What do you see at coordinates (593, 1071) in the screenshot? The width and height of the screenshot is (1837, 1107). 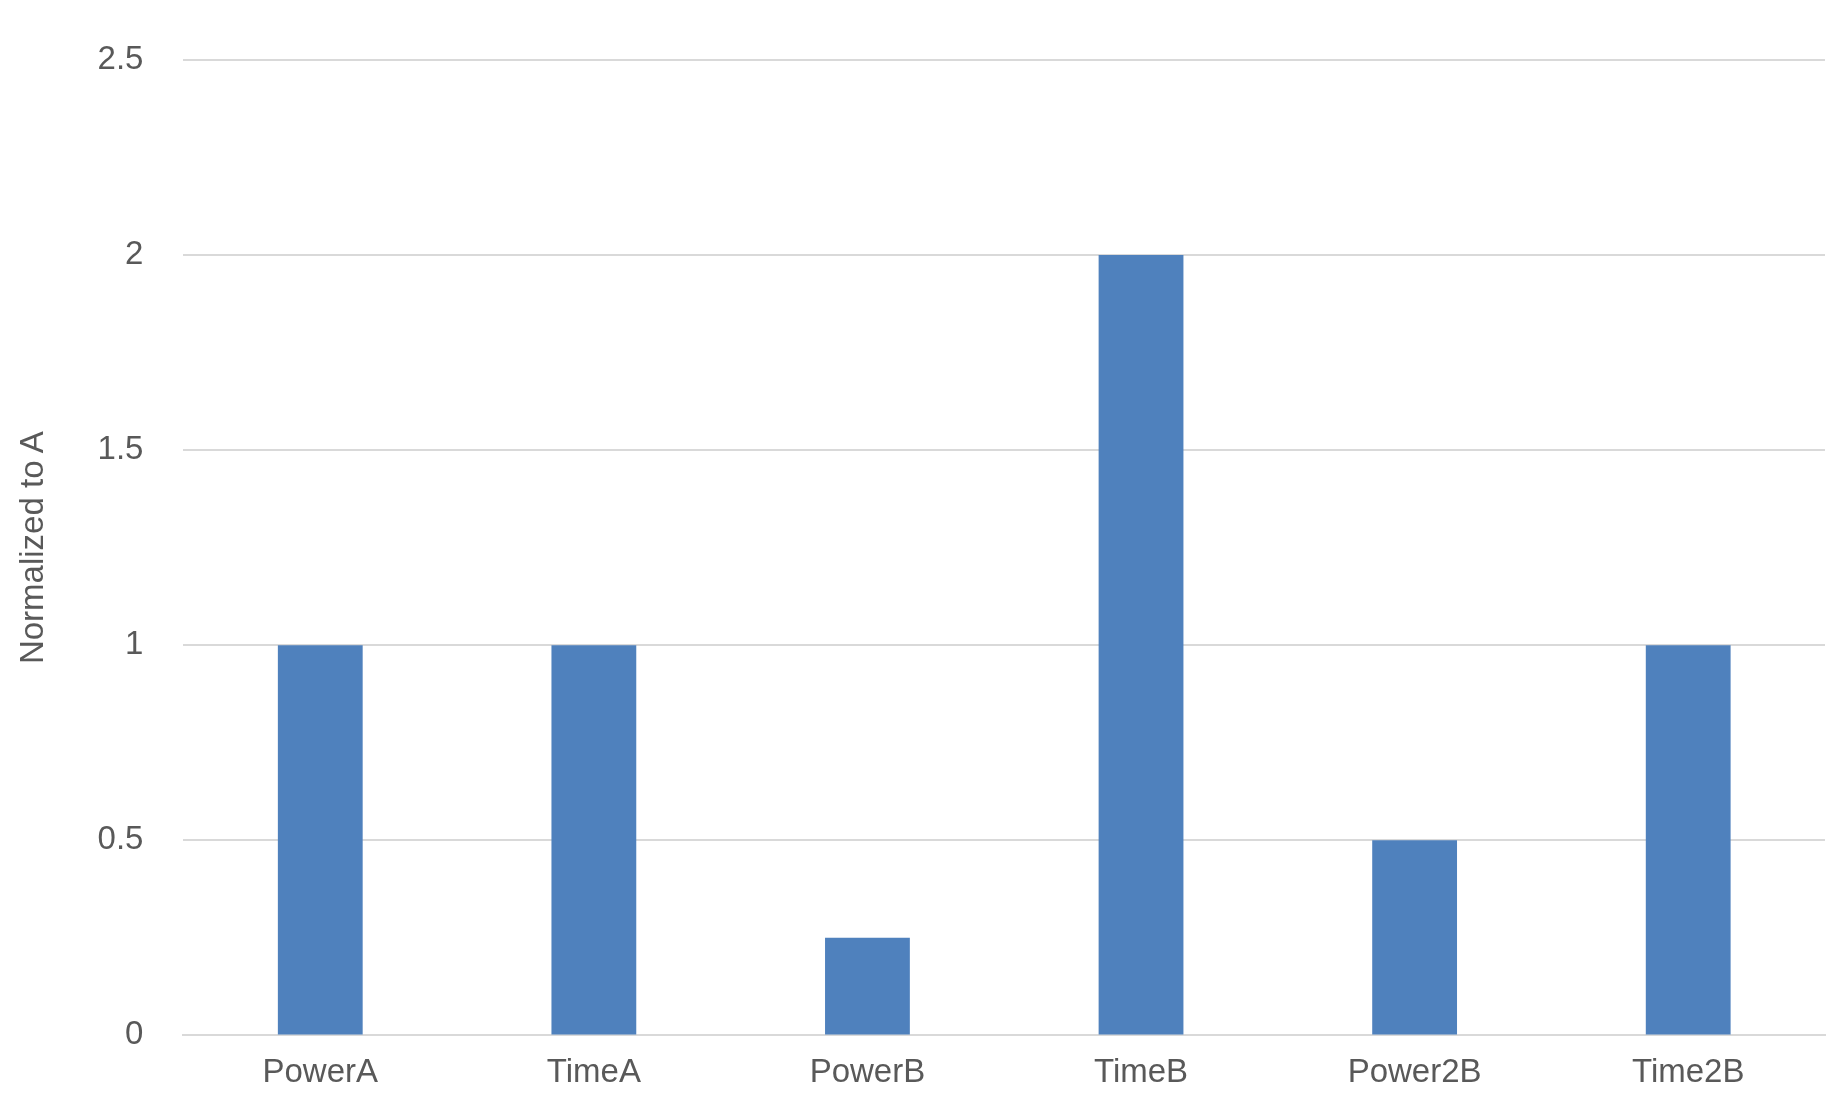 I see `x-tick-label: TimeA` at bounding box center [593, 1071].